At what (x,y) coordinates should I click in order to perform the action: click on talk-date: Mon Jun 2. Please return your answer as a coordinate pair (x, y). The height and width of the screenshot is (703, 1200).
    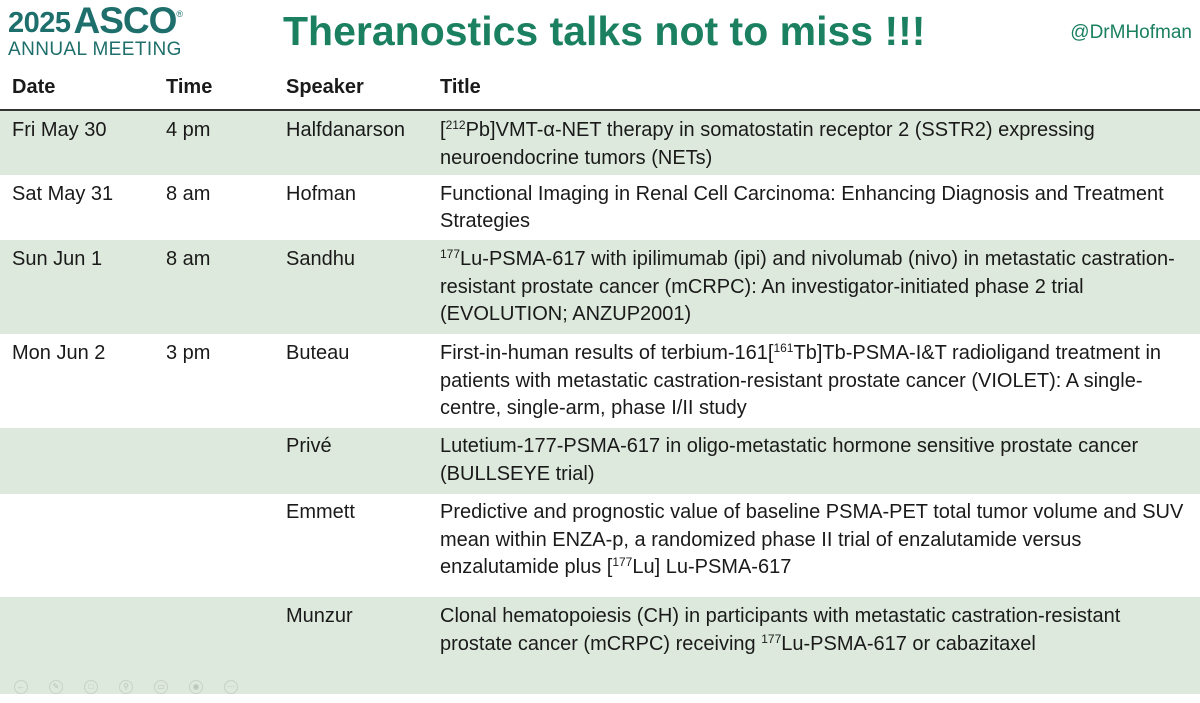
    Looking at the image, I should click on (77, 381).